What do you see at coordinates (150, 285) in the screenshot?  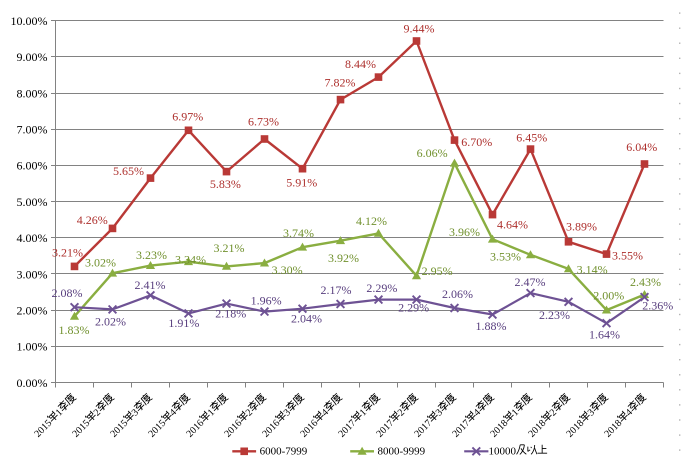 I see `svg-text: 2.41%` at bounding box center [150, 285].